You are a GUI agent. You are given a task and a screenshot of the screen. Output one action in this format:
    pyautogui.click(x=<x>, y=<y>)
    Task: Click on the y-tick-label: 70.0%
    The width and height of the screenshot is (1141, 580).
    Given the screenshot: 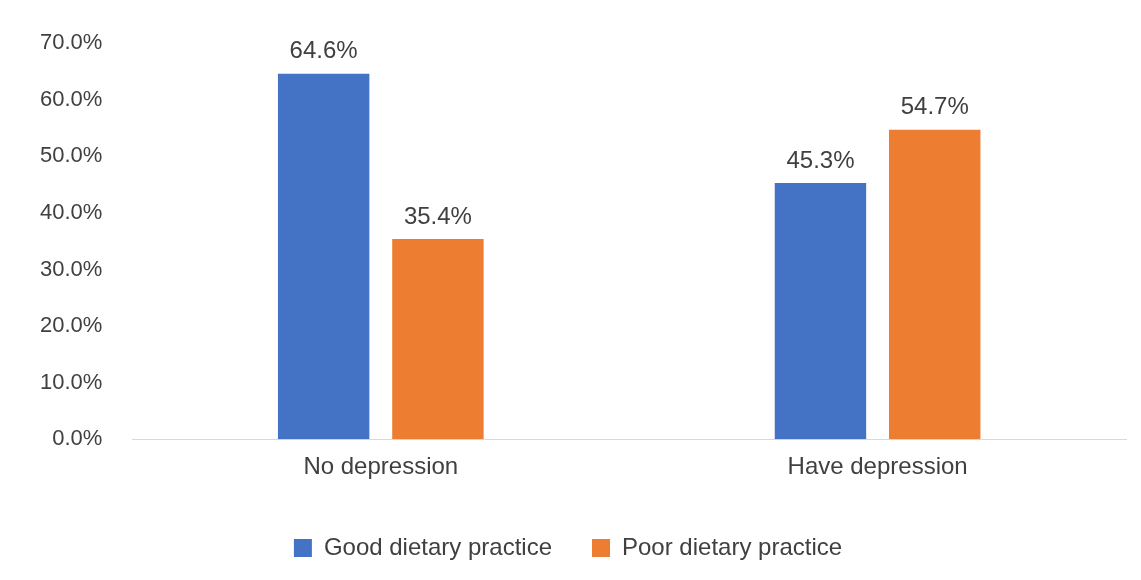 What is the action you would take?
    pyautogui.click(x=71, y=42)
    